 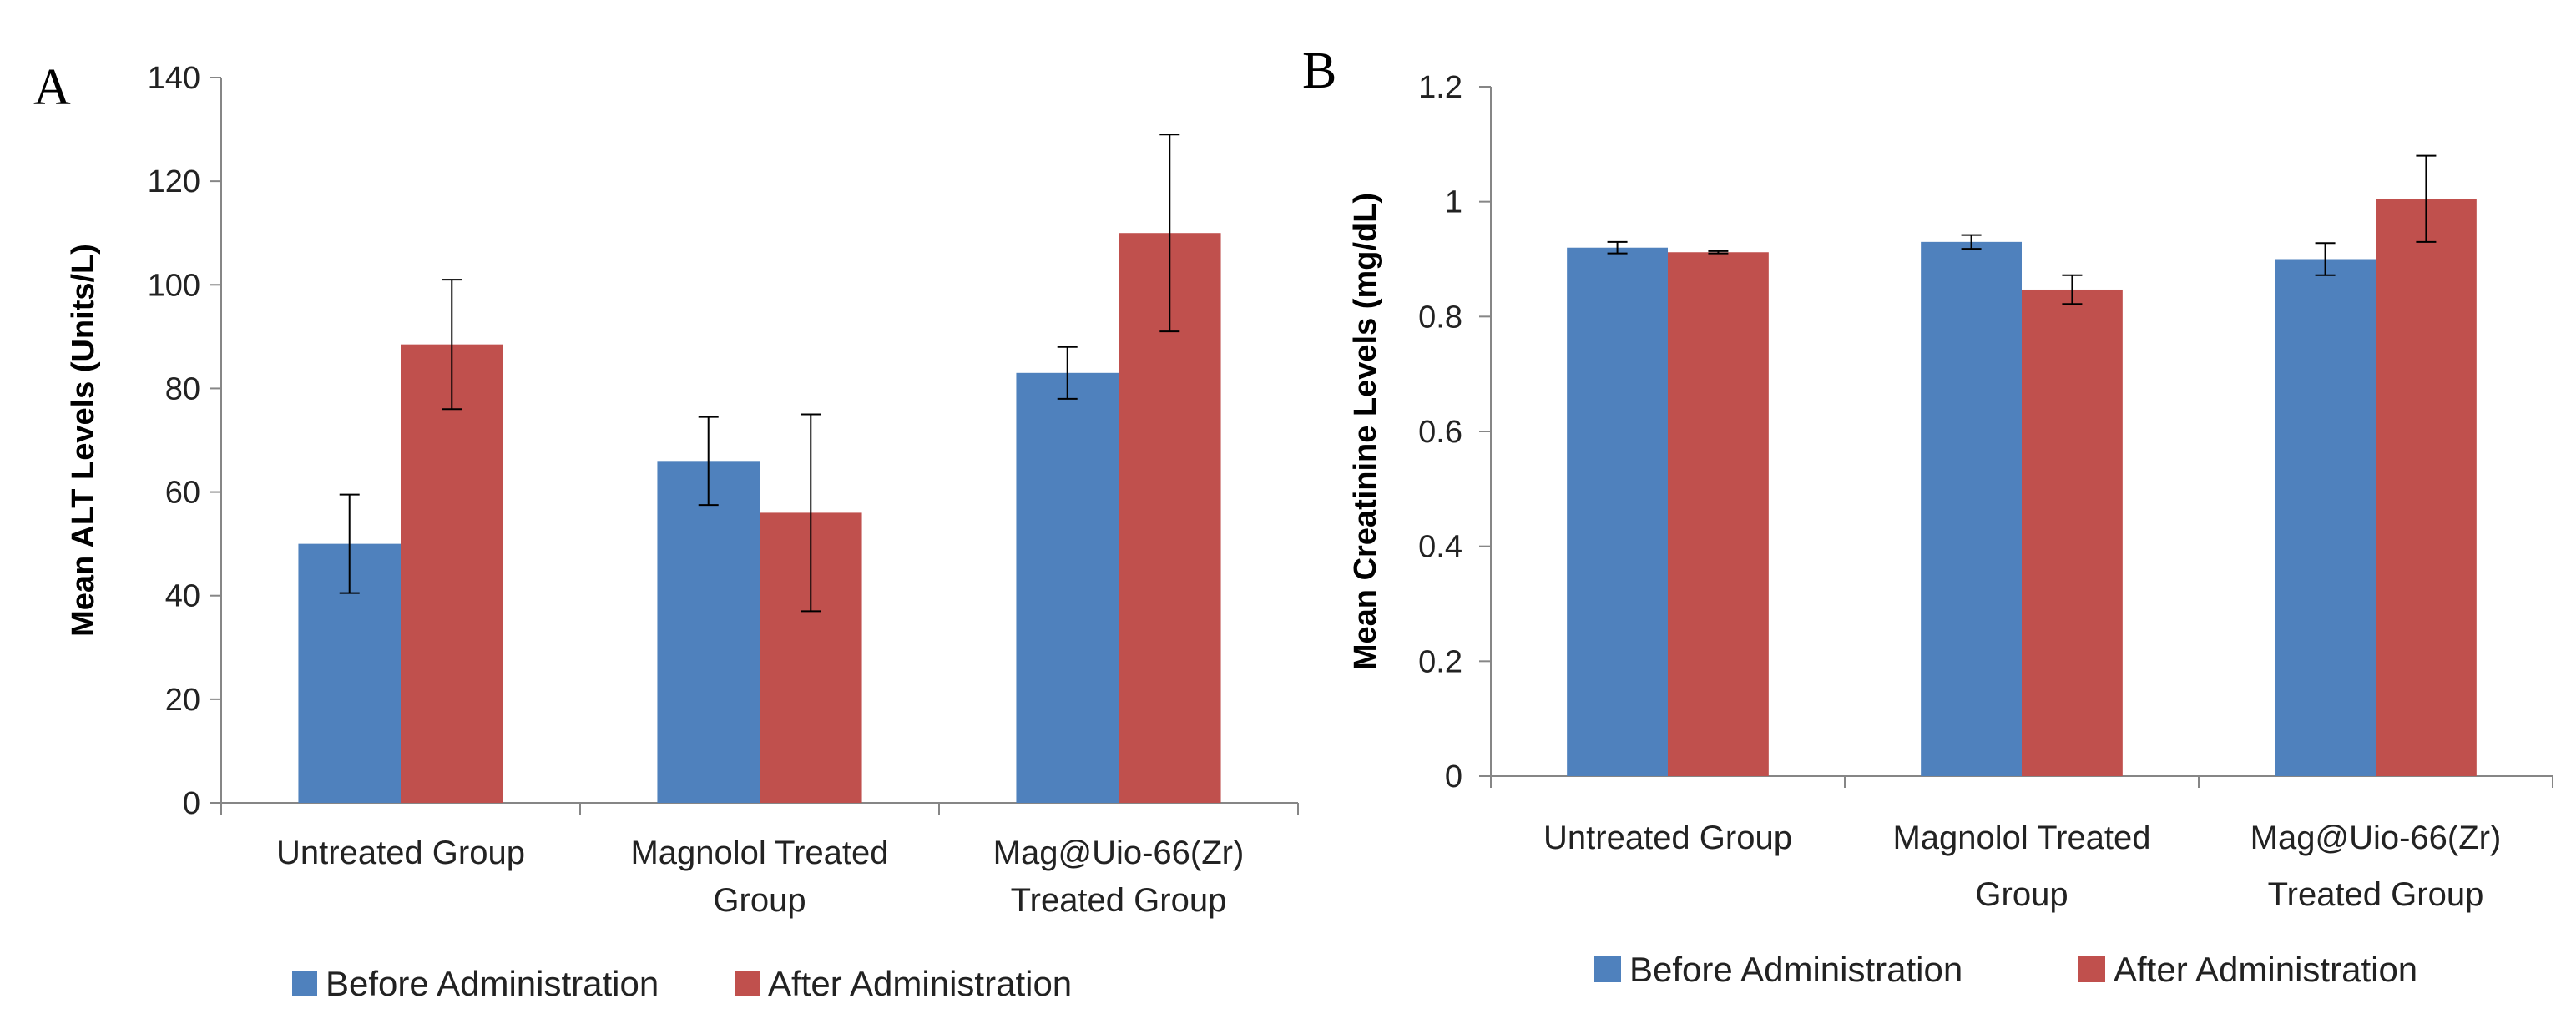 What do you see at coordinates (1440, 432) in the screenshot?
I see `y-tick-label: 0.6` at bounding box center [1440, 432].